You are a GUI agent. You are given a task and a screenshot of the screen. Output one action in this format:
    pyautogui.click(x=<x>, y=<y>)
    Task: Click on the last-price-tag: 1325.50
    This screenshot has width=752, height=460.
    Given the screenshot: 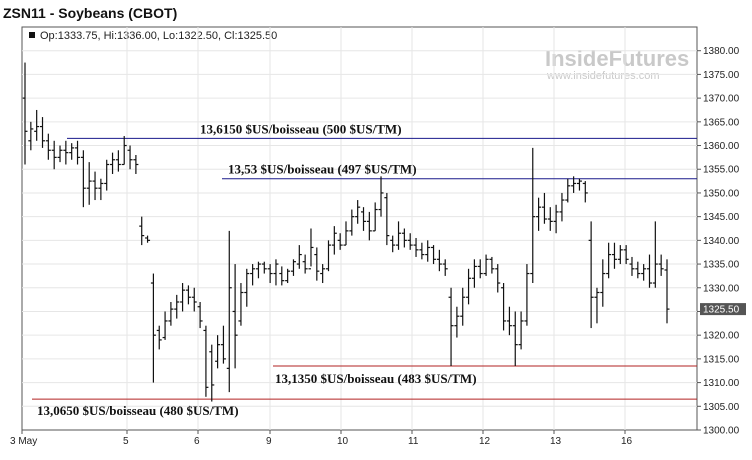 What is the action you would take?
    pyautogui.click(x=723, y=309)
    